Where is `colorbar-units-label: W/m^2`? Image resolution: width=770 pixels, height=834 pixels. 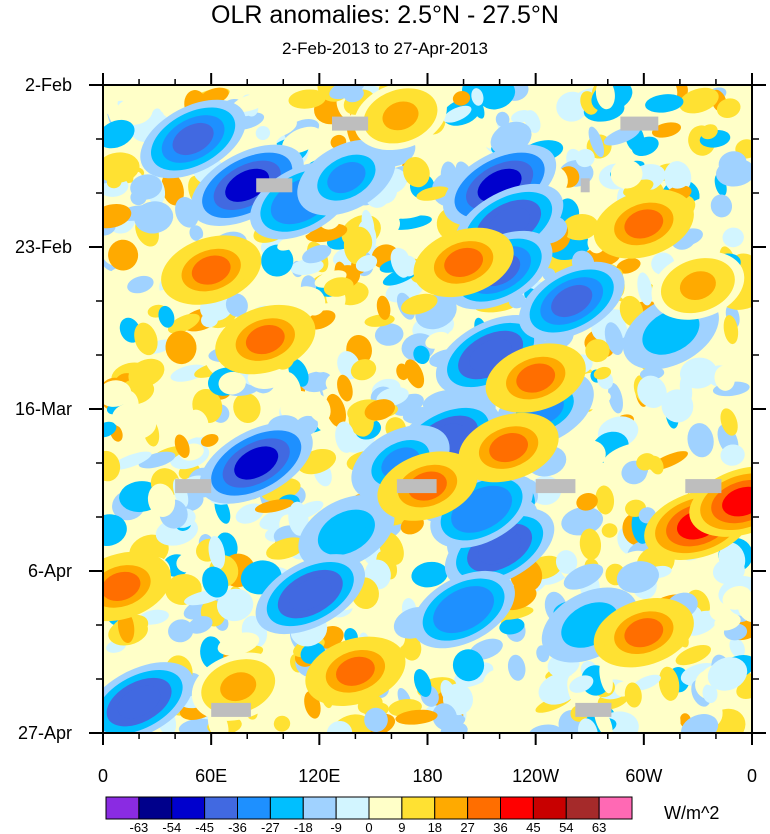 colorbar-units-label: W/m^2 is located at coordinates (692, 813).